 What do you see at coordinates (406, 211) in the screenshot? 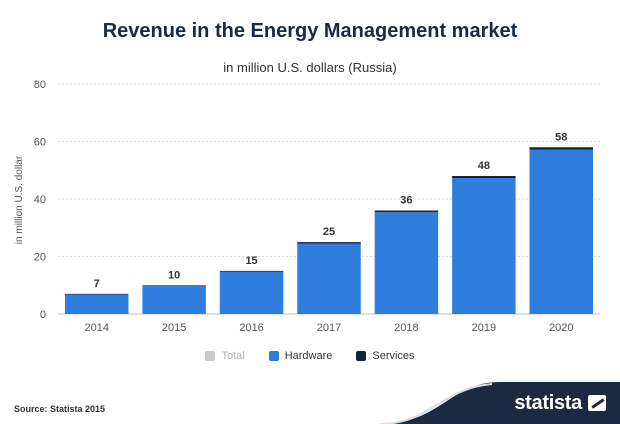
I see `bar-services-2018` at bounding box center [406, 211].